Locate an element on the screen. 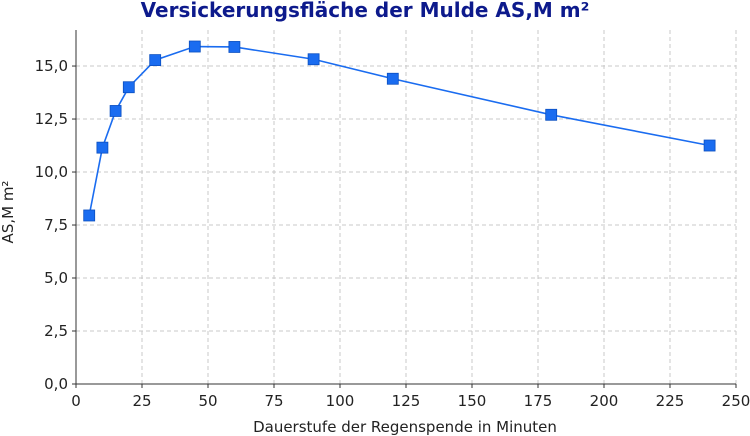  y-tick-label: 10,0 is located at coordinates (51, 172).